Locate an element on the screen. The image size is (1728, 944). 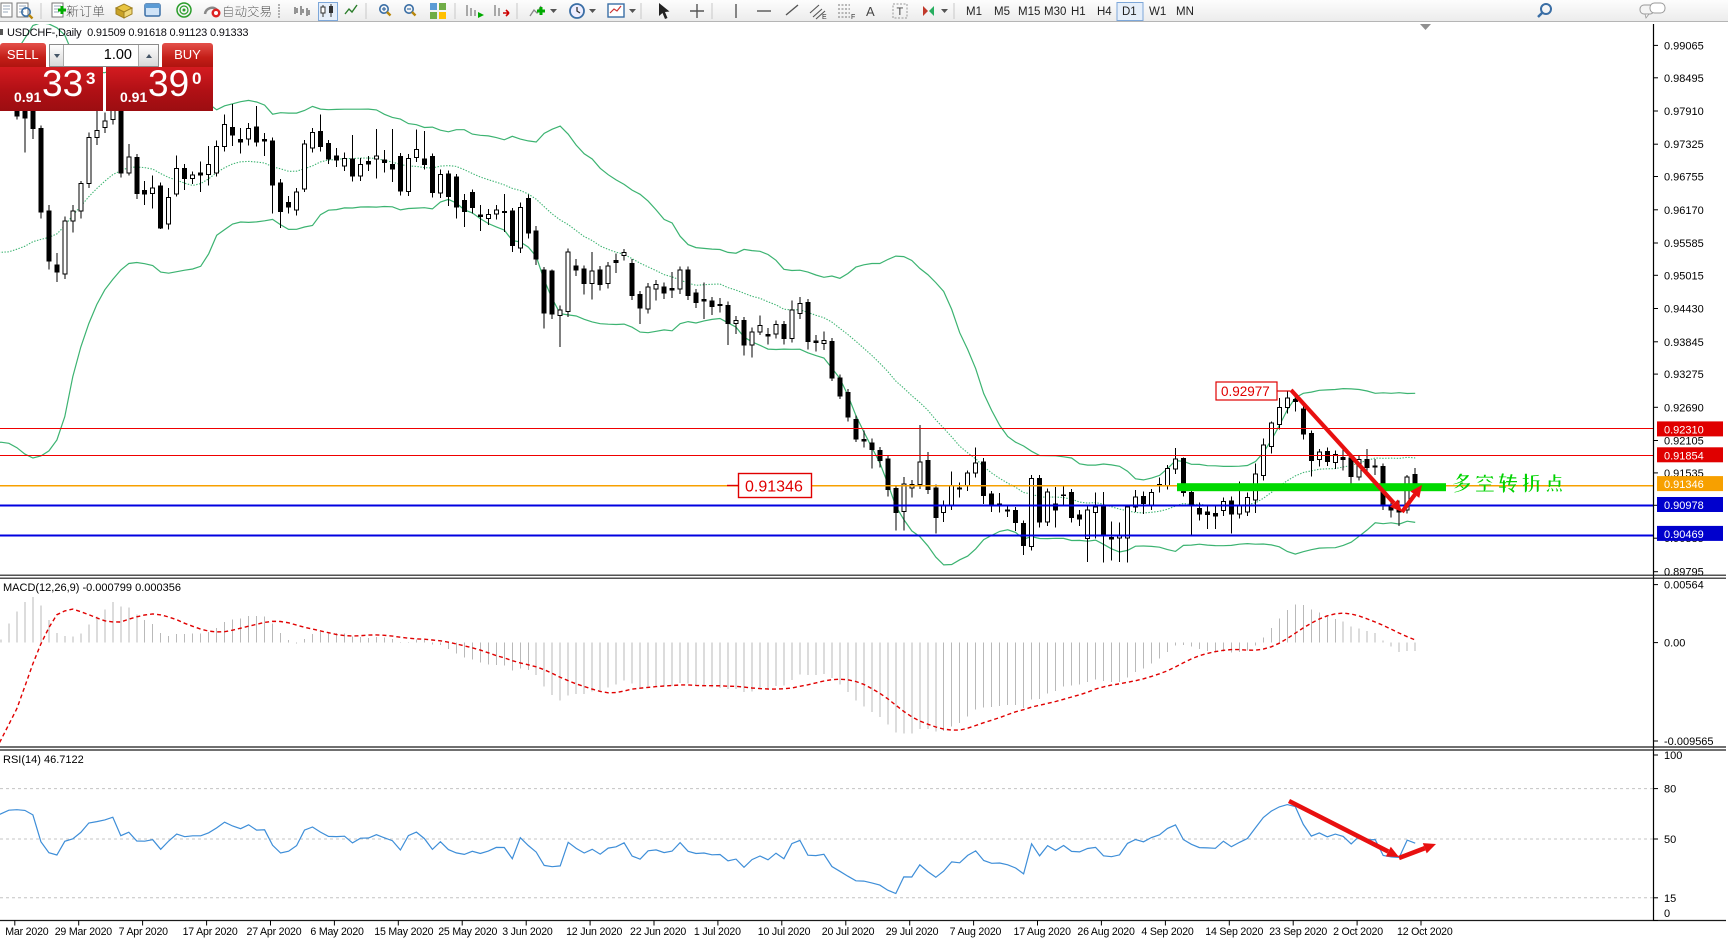
svg-text: 29 Mar 2020 is located at coordinates (84, 932).